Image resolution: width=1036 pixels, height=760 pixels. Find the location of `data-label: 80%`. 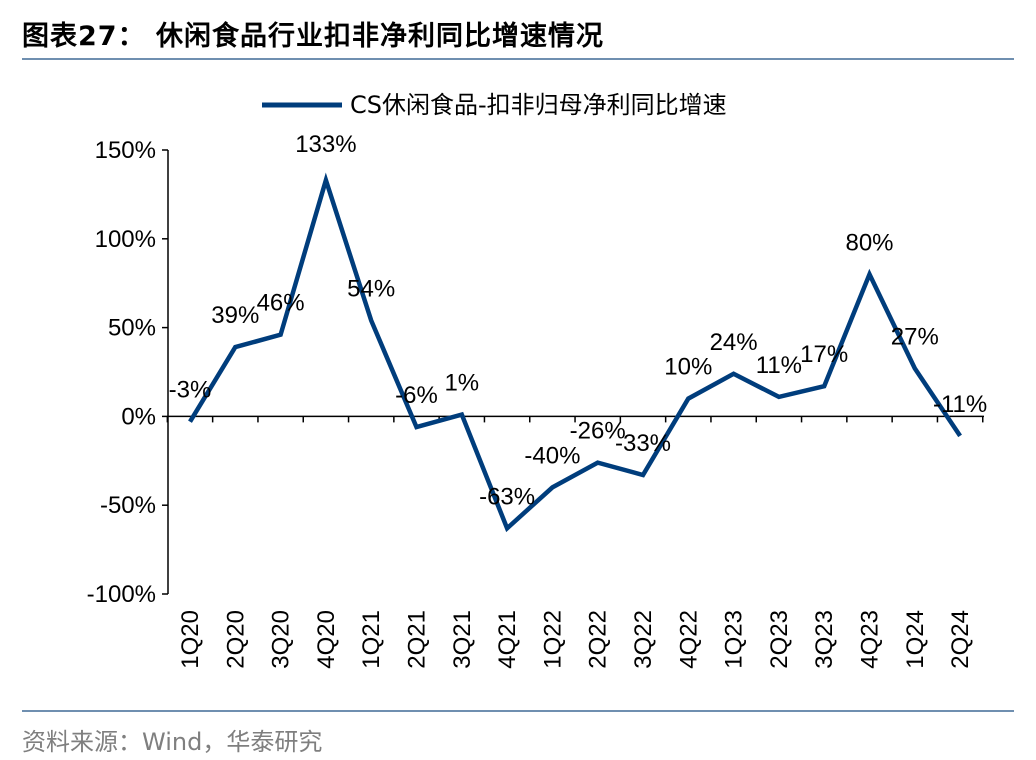

data-label: 80% is located at coordinates (869, 242).